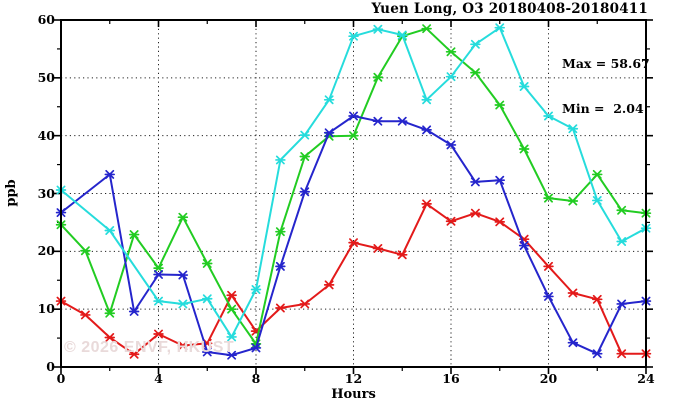 The image size is (674, 409). Describe the element at coordinates (606, 63) in the screenshot. I see `max-value-label: Max = 58.67` at that location.